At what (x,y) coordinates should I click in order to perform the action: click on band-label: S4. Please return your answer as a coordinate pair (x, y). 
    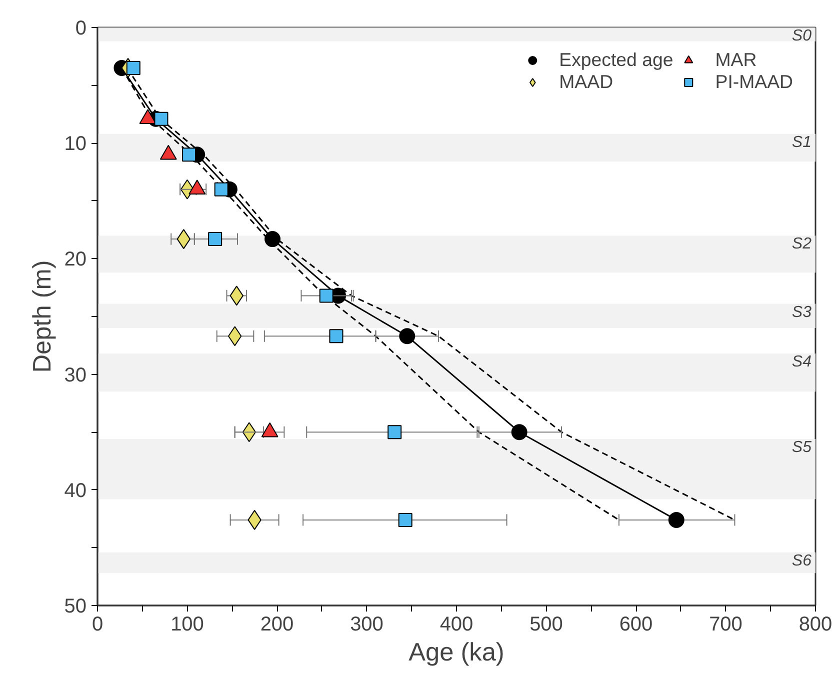
    Looking at the image, I should click on (802, 361).